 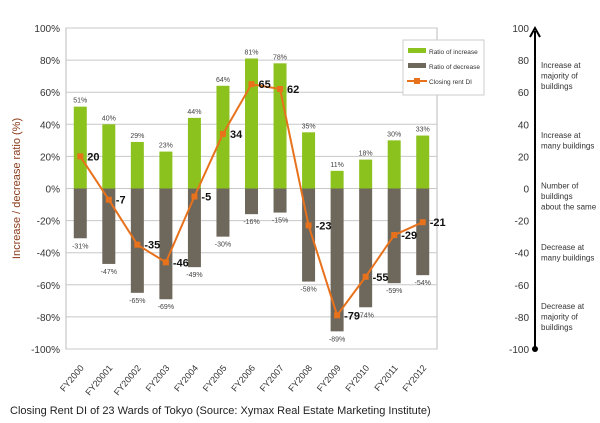 What do you see at coordinates (520, 29) in the screenshot?
I see `y2-tick-label: 100` at bounding box center [520, 29].